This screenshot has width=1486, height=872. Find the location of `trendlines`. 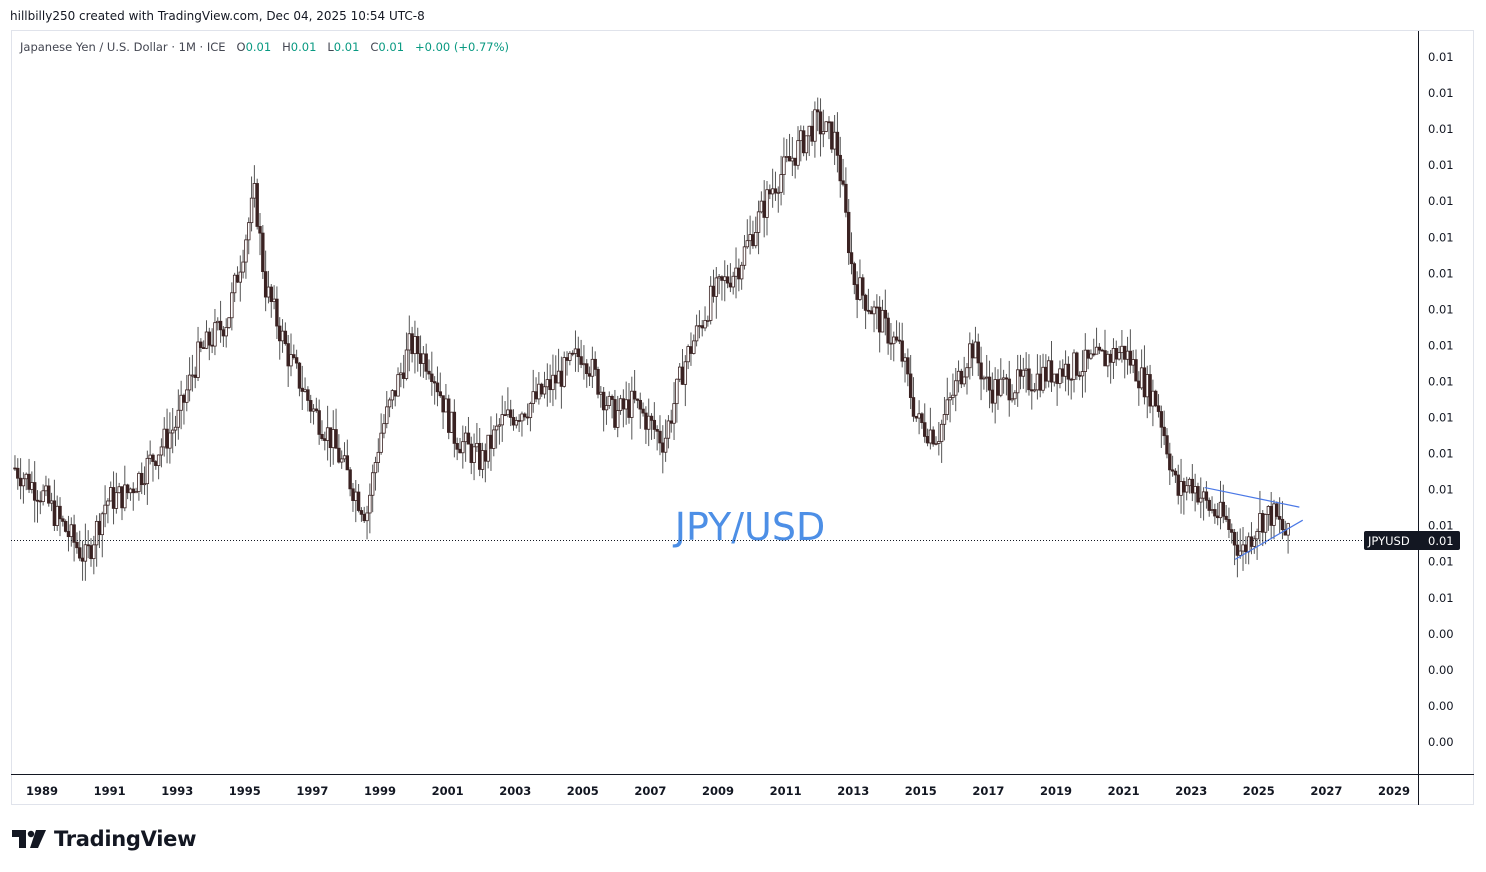

trendlines is located at coordinates (1254, 523).